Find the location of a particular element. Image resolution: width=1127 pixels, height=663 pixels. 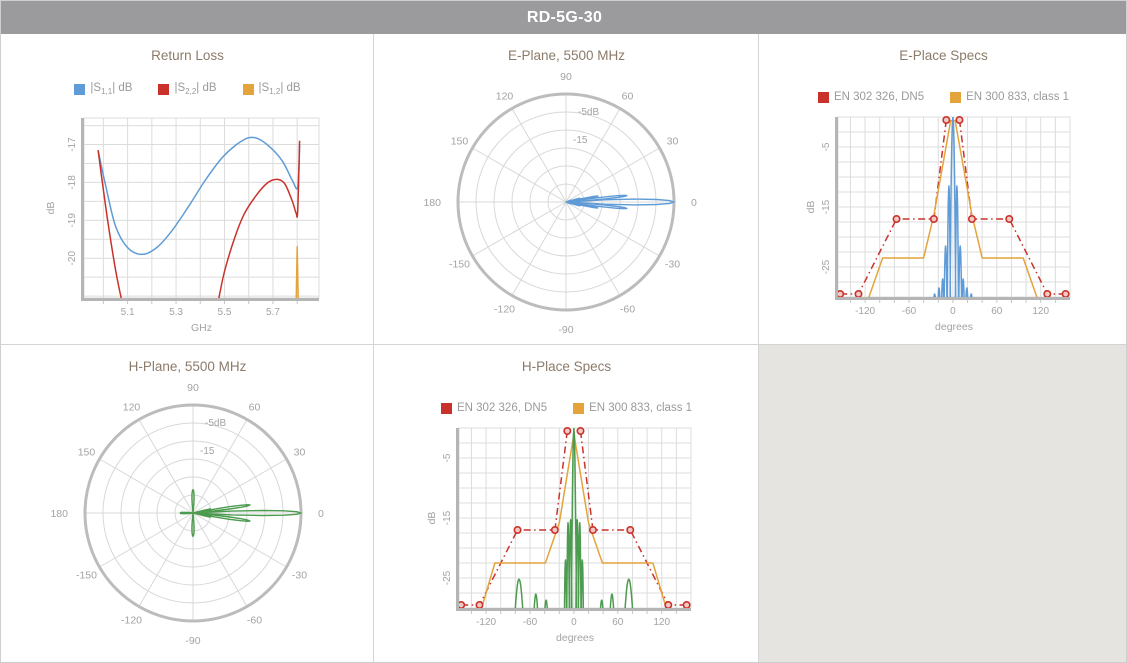

page-title: RD-5G-30 is located at coordinates (564, 17).